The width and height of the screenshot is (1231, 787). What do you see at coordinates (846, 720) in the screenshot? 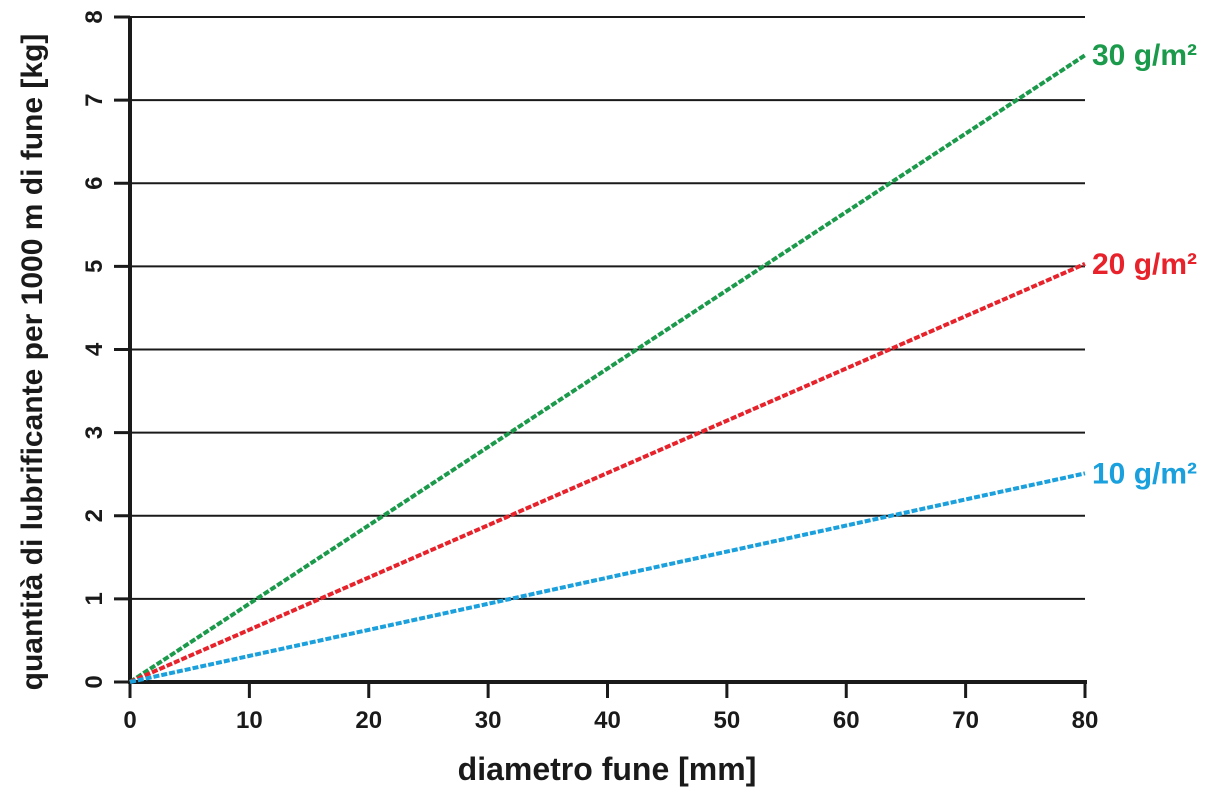
I see `x-tick-label-6: 60` at bounding box center [846, 720].